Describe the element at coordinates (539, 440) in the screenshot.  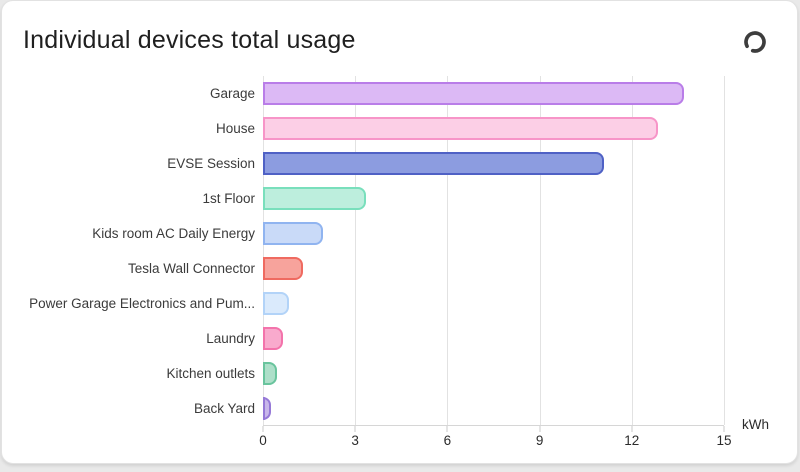
I see `x-tick-label: 9` at that location.